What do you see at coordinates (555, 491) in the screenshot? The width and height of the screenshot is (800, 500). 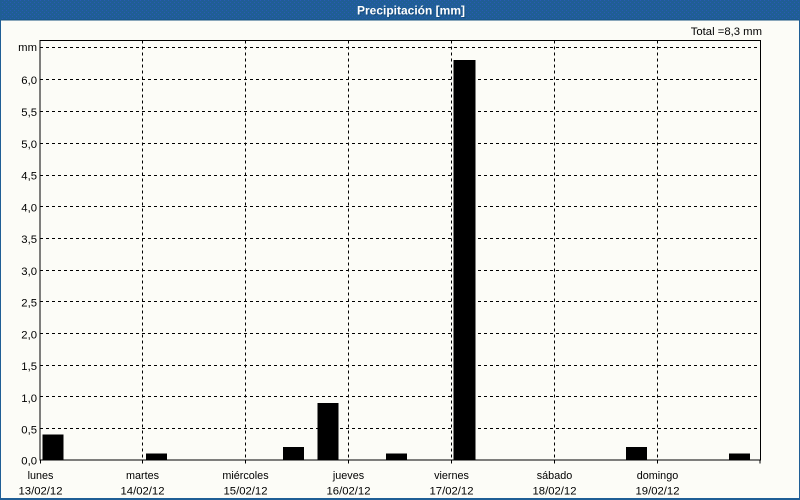 I see `svg-text: 18/02/12` at bounding box center [555, 491].